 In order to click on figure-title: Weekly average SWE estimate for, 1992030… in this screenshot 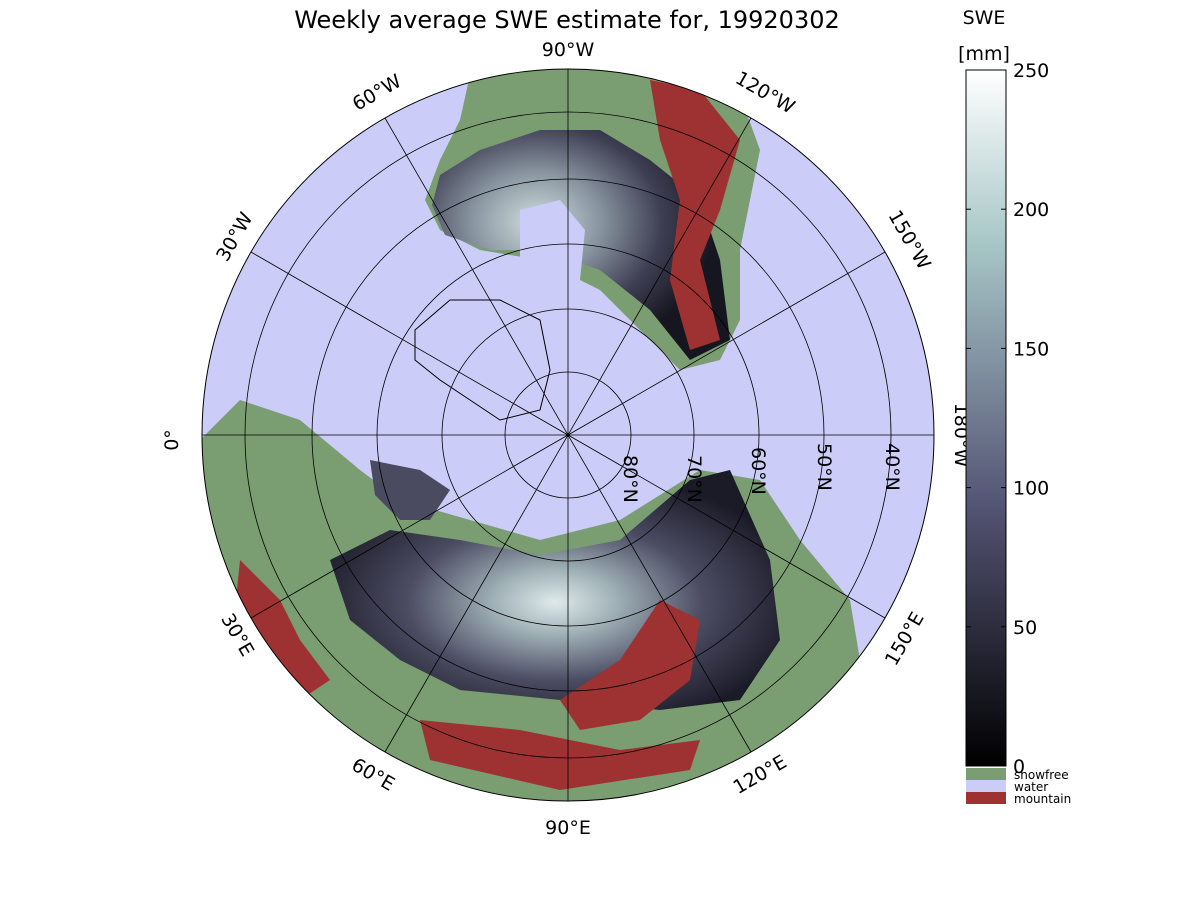, I will do `click(567, 20)`.